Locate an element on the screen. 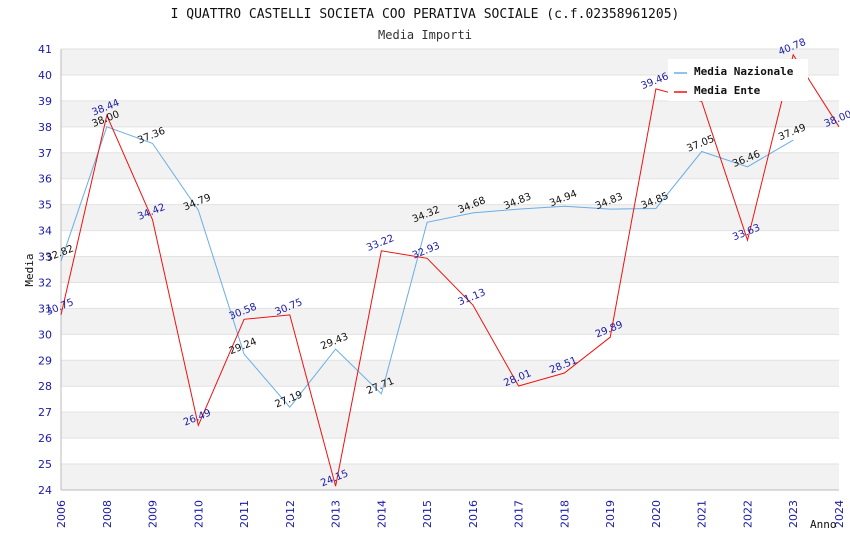 Image resolution: width=850 pixels, height=550 pixels. y-axis-label: Media is located at coordinates (29, 269).